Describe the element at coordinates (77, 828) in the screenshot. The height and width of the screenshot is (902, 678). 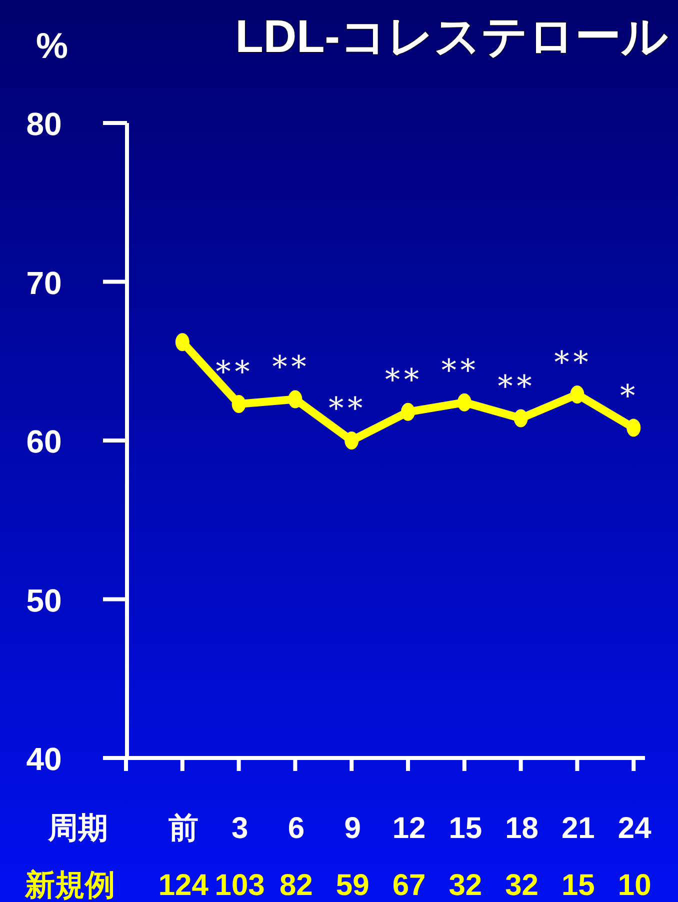
I see `x-axis-title: 周期` at that location.